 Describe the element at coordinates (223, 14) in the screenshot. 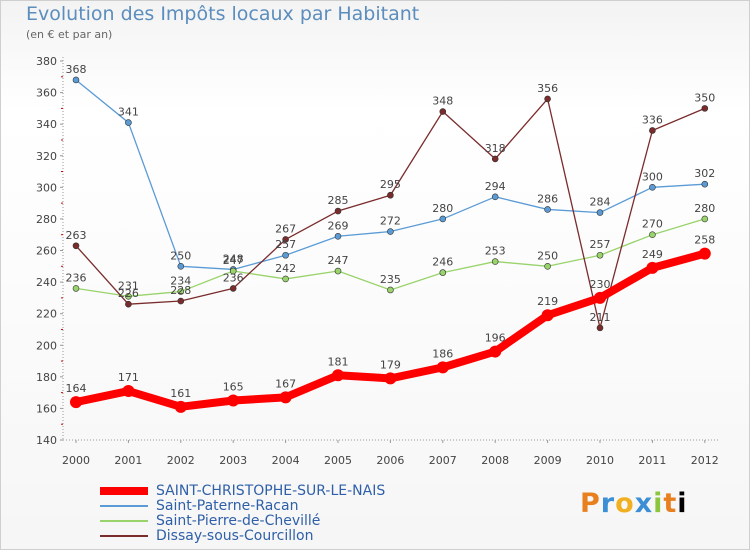

I see `chart-title: Evolution des Impôts locaux par Habitant` at that location.